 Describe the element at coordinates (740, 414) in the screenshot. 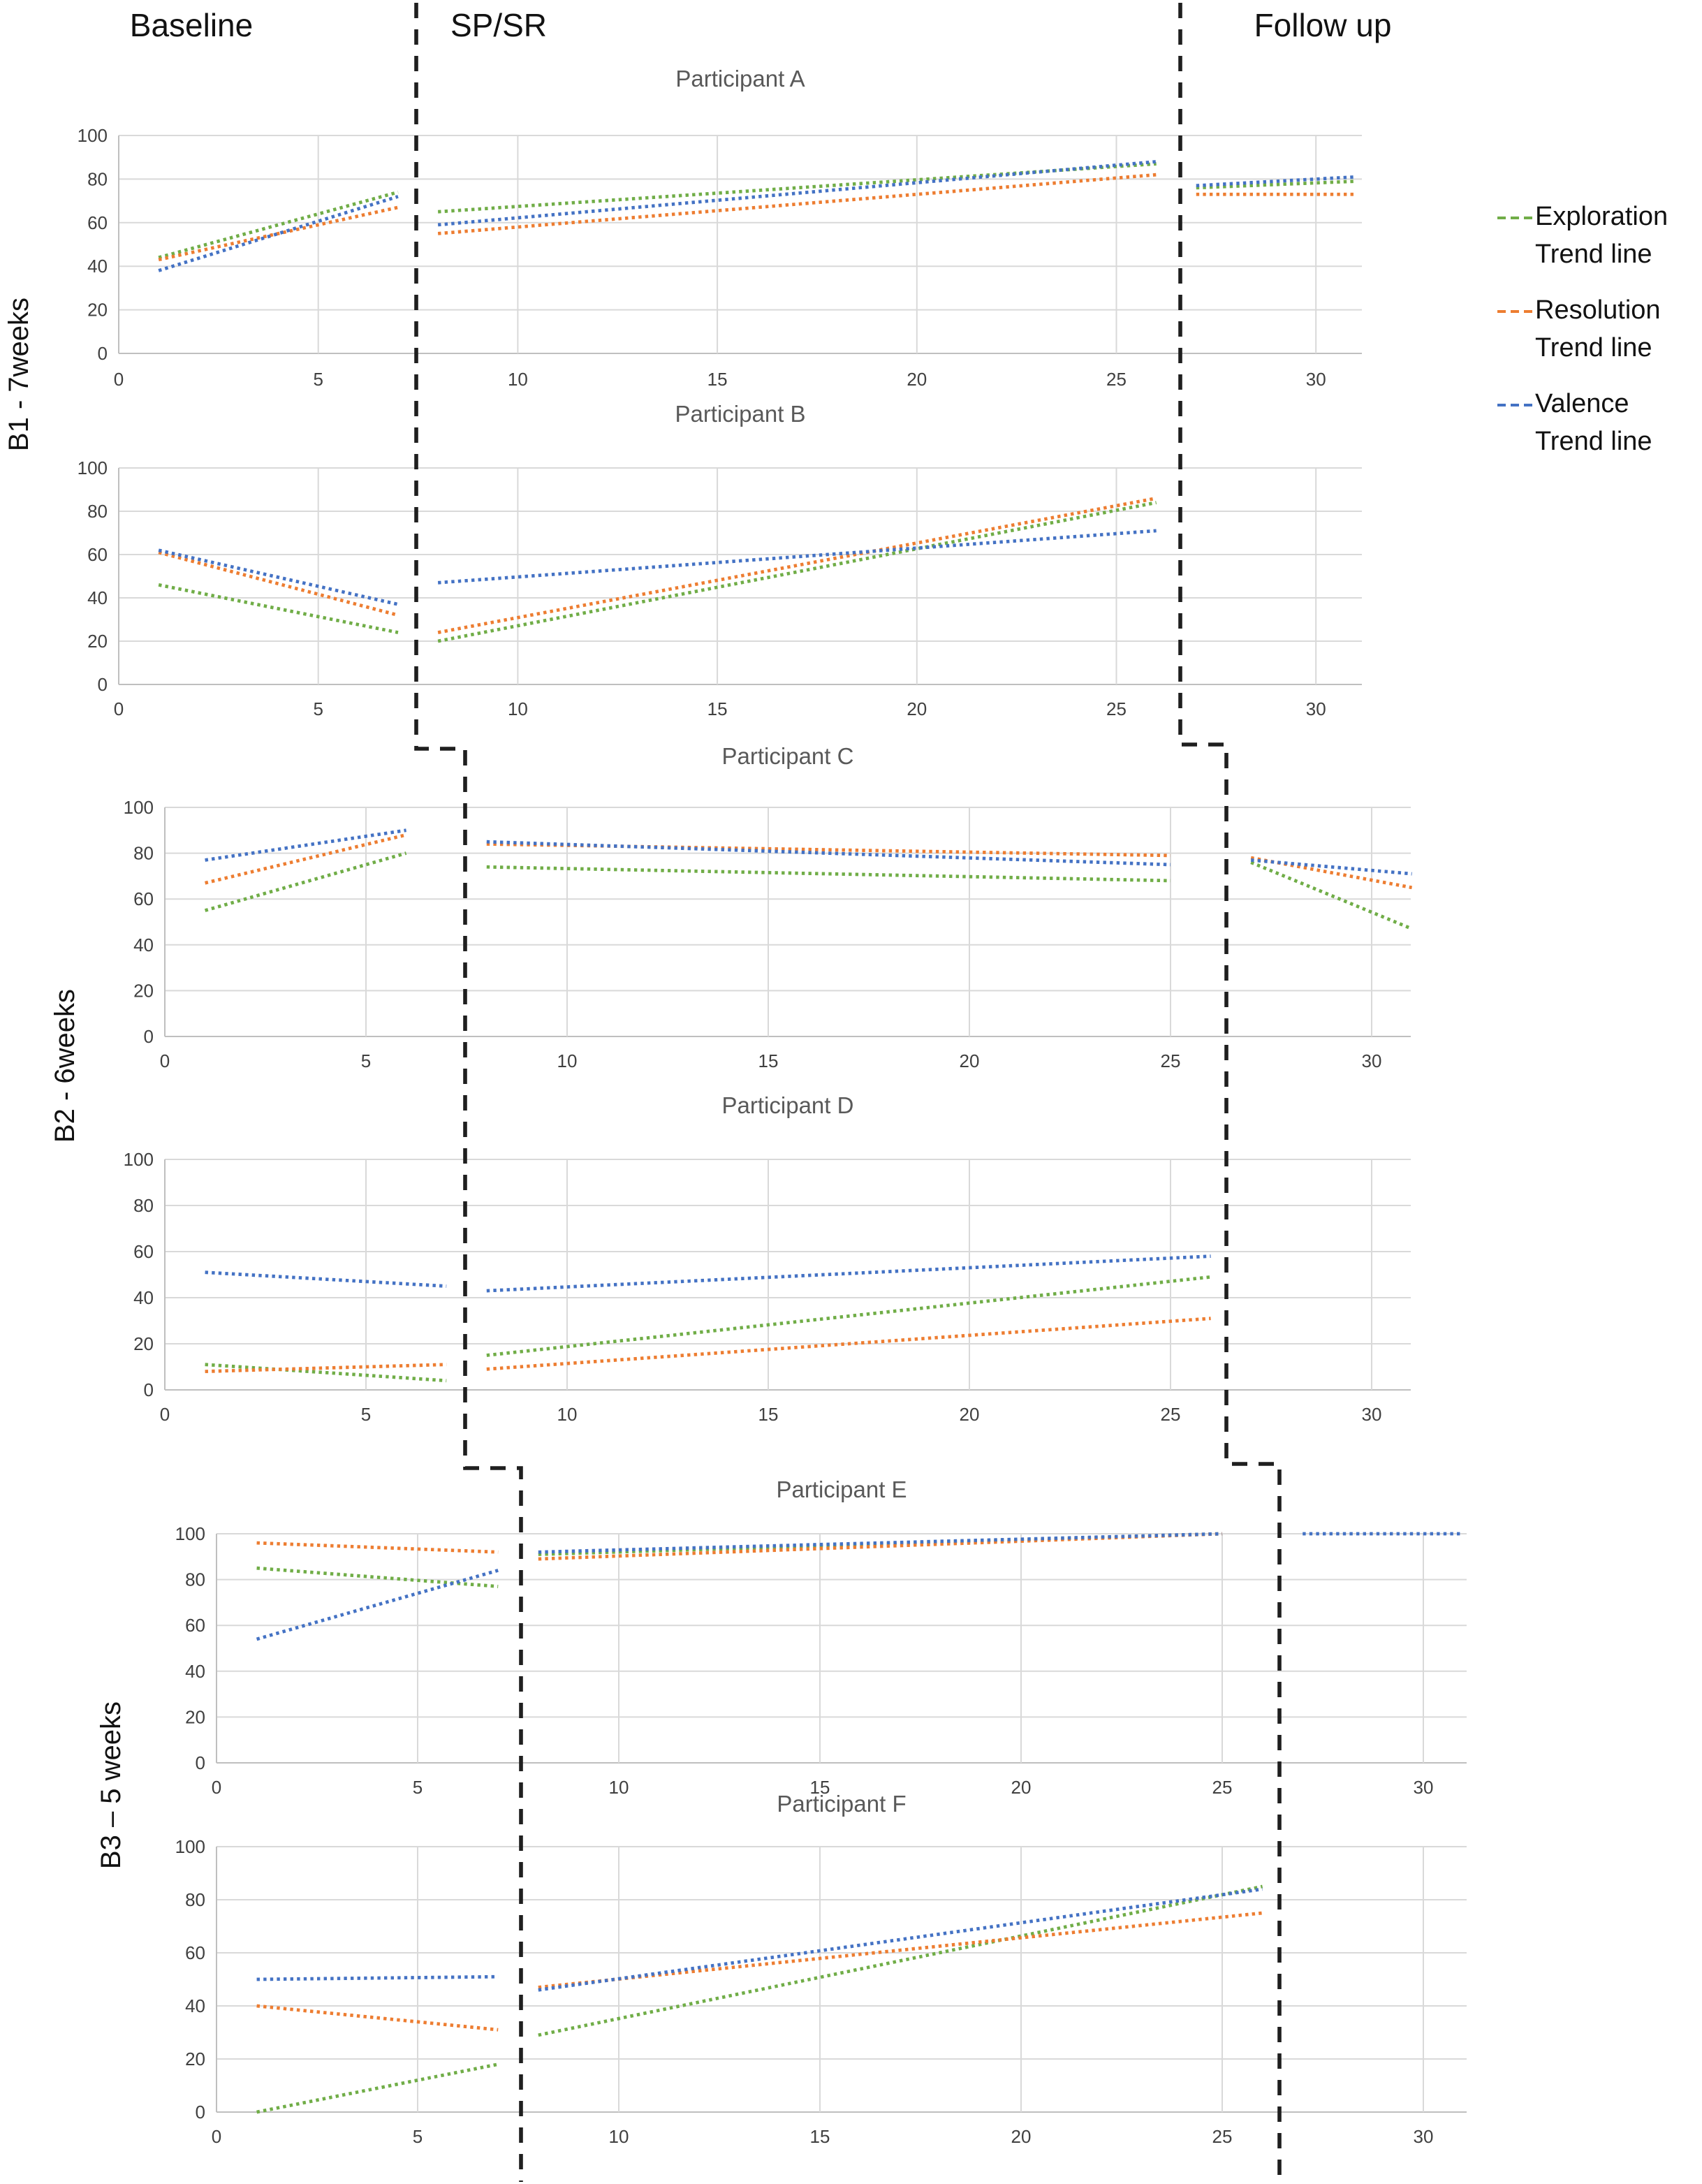

I see `chart-title: Participant B` at that location.